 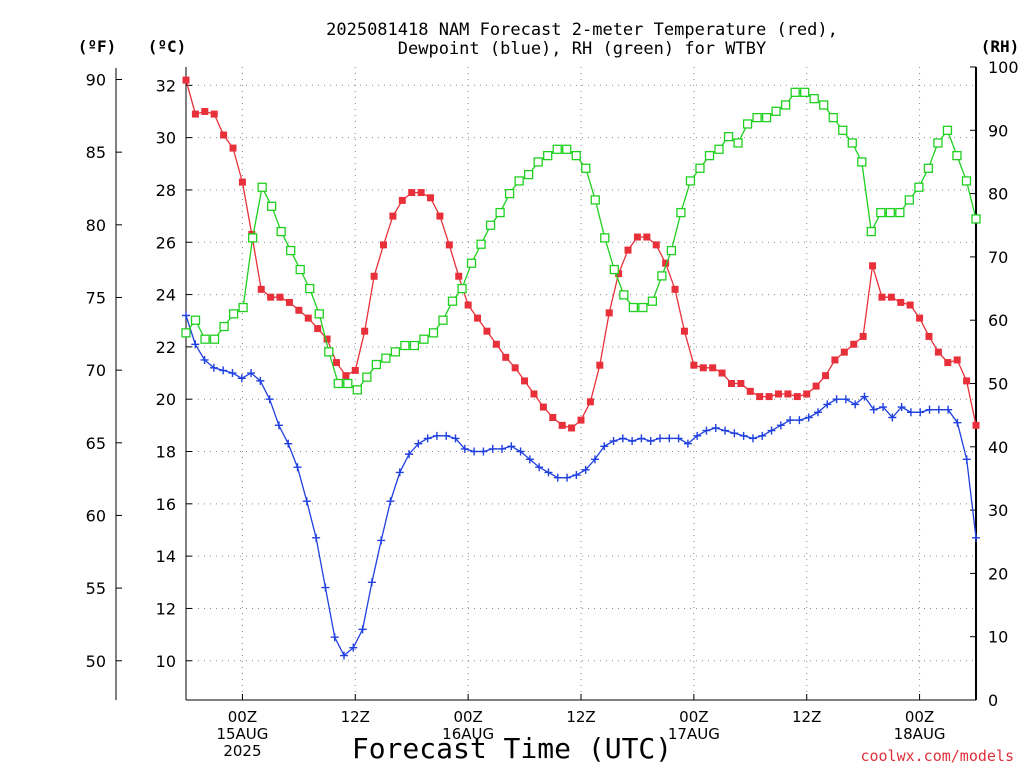 What do you see at coordinates (1003, 67) in the screenshot?
I see `rh-tick-label: 100` at bounding box center [1003, 67].